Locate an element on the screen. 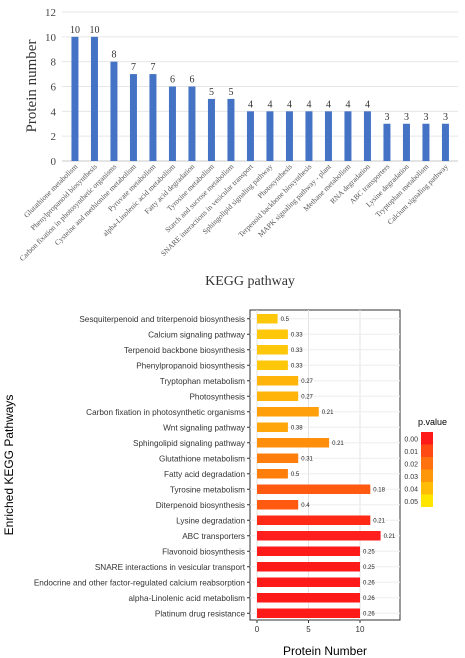  bottom-y-axis-title: Enriched KEGG Pathways is located at coordinates (9, 465).